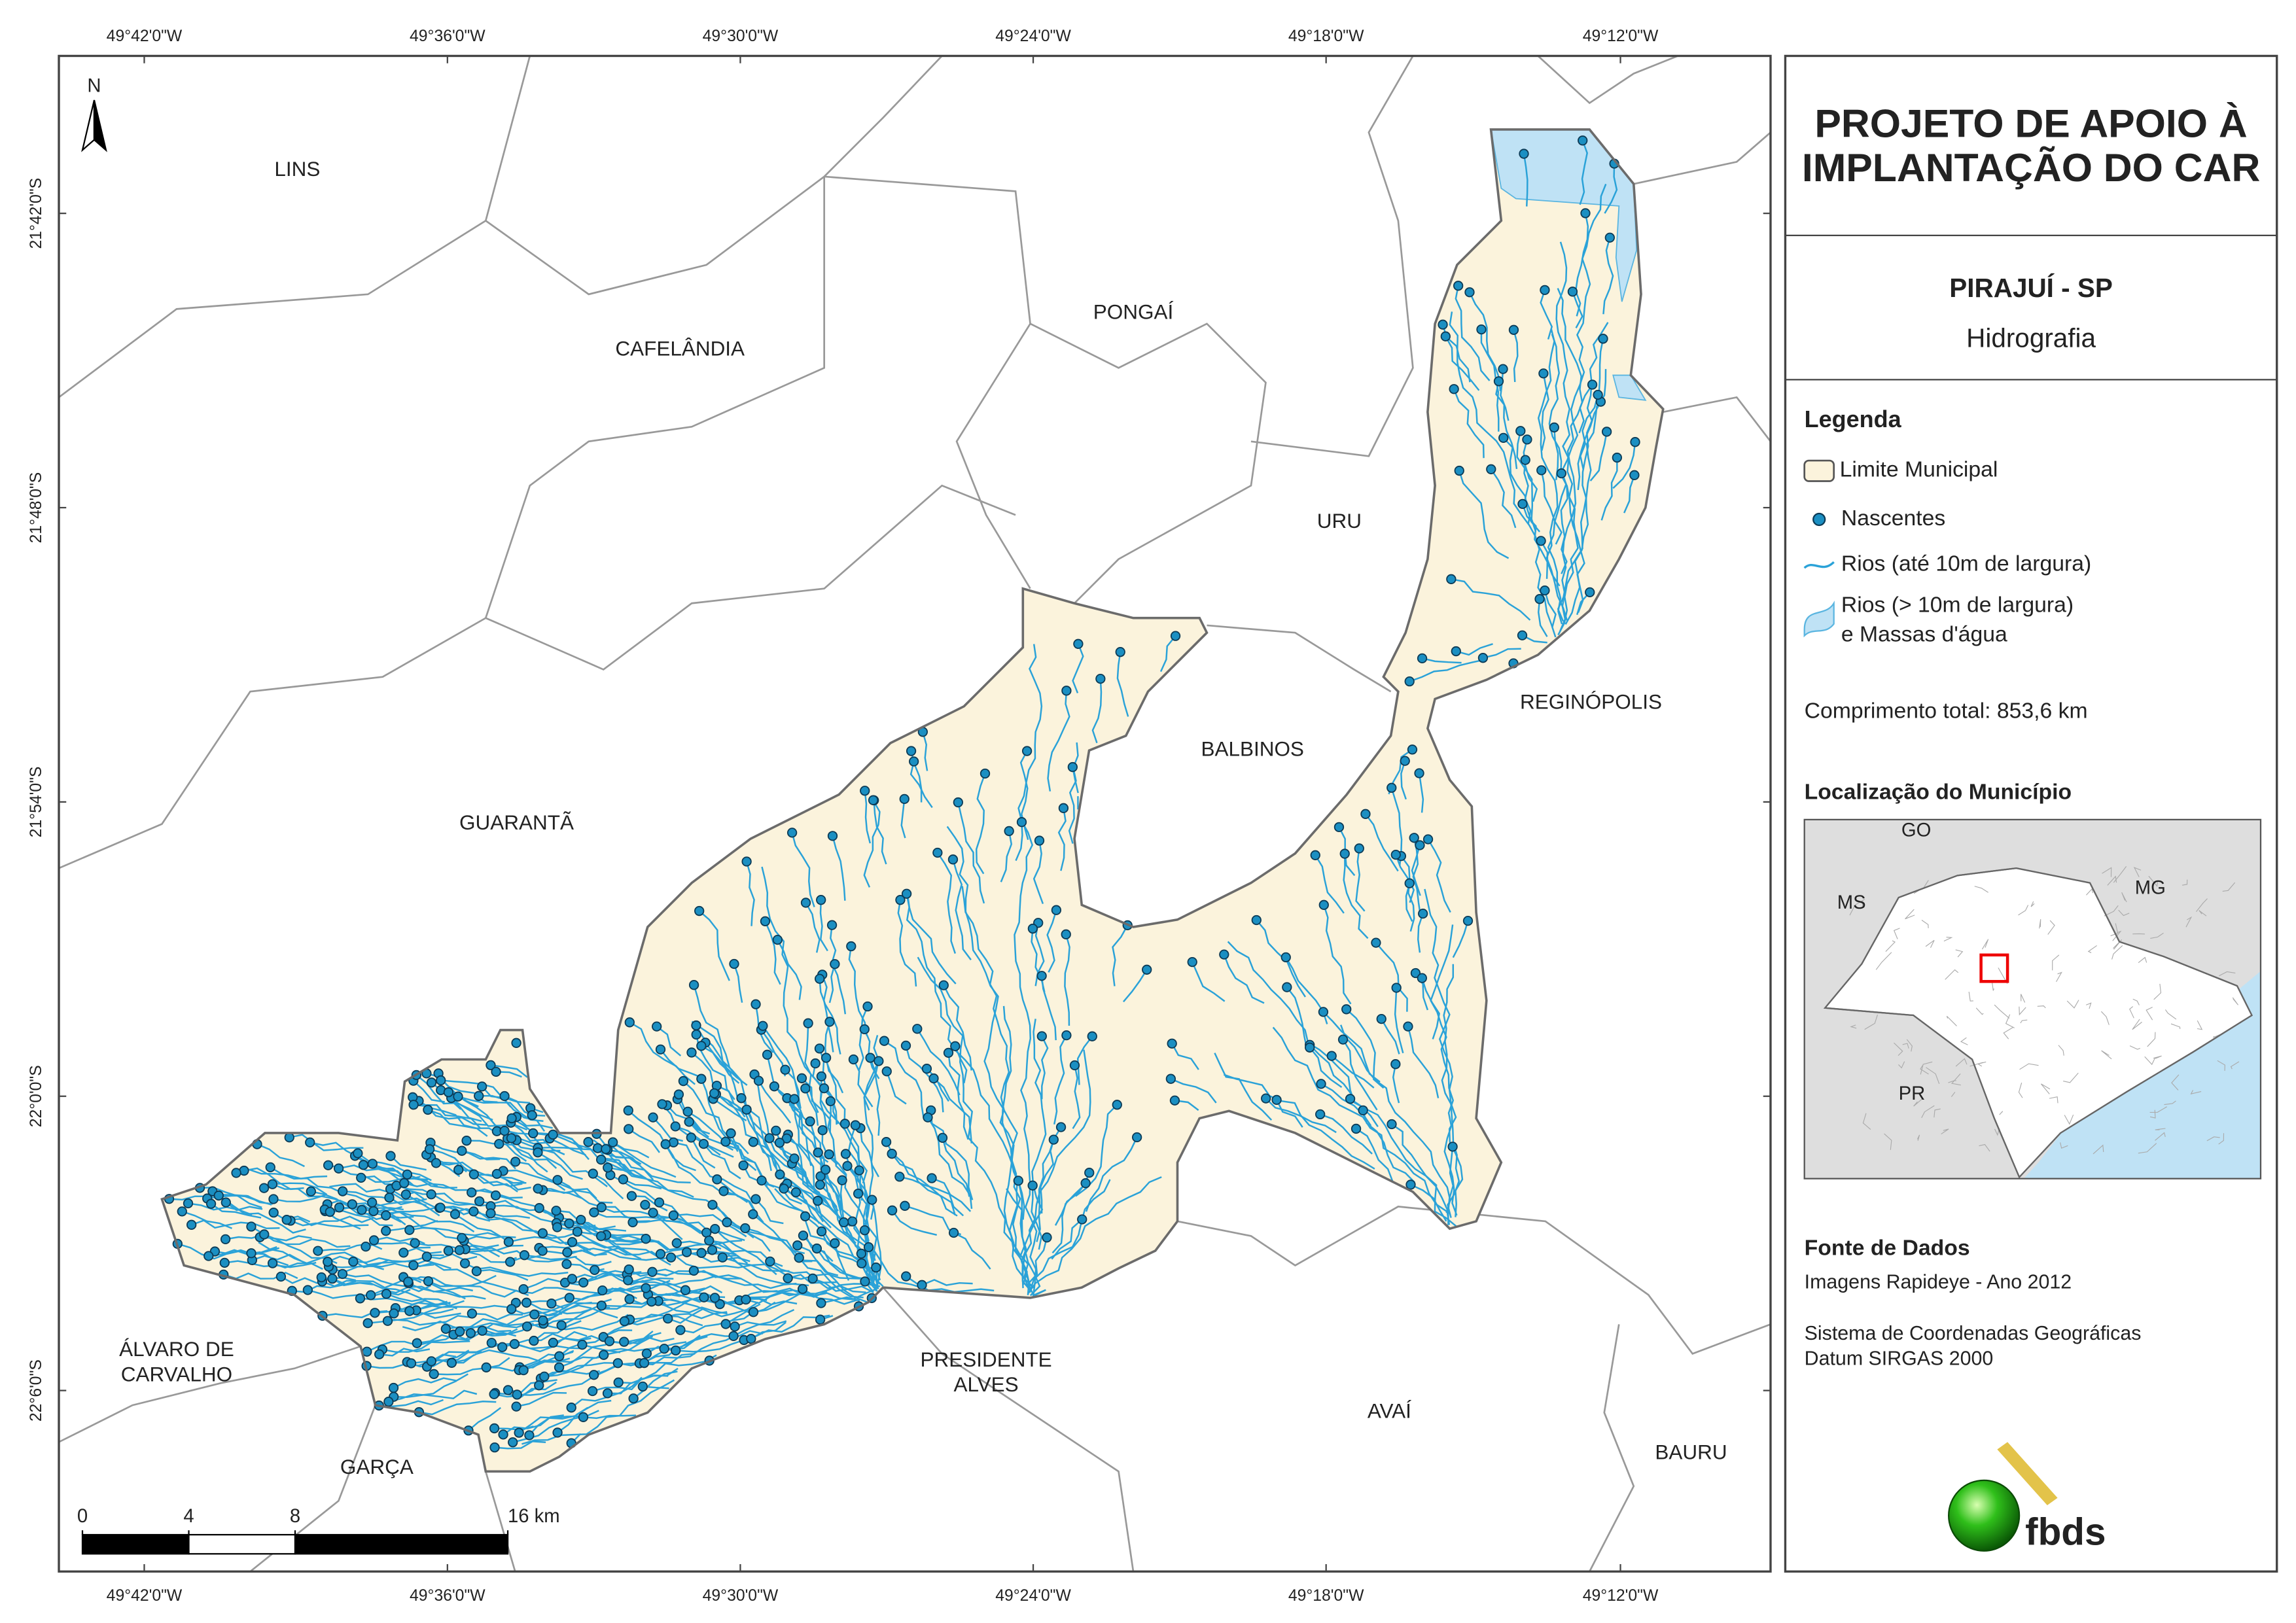  I want to click on north-label: N, so click(94, 86).